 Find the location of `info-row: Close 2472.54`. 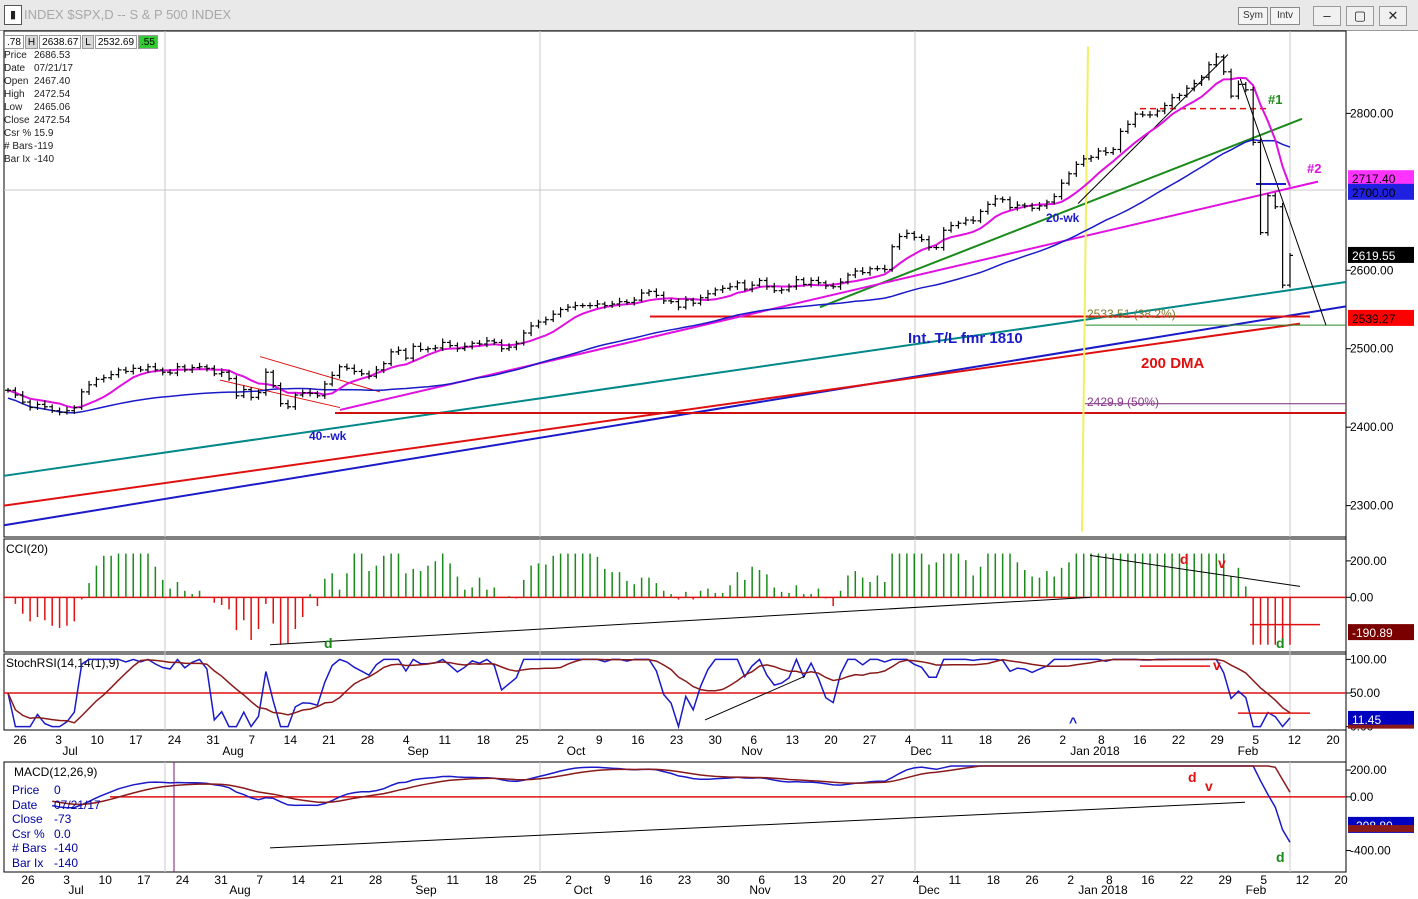

info-row: Close 2472.54 is located at coordinates (43, 120).